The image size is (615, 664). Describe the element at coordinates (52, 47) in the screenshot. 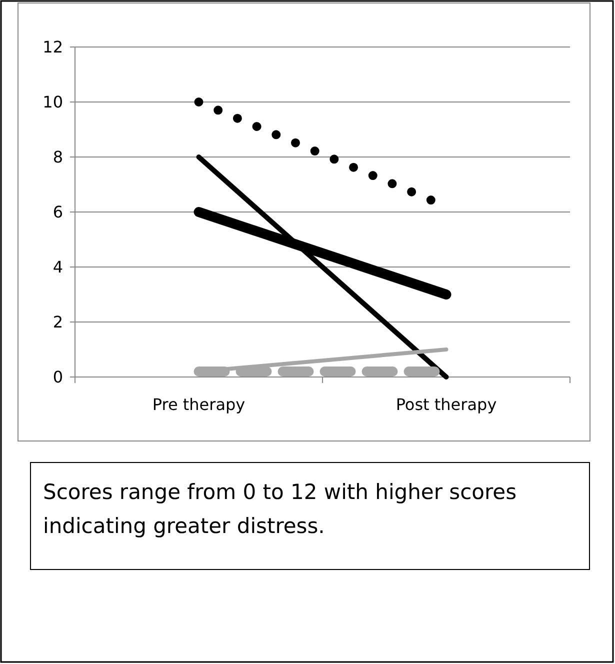

I see `y-tick-label: 12` at that location.